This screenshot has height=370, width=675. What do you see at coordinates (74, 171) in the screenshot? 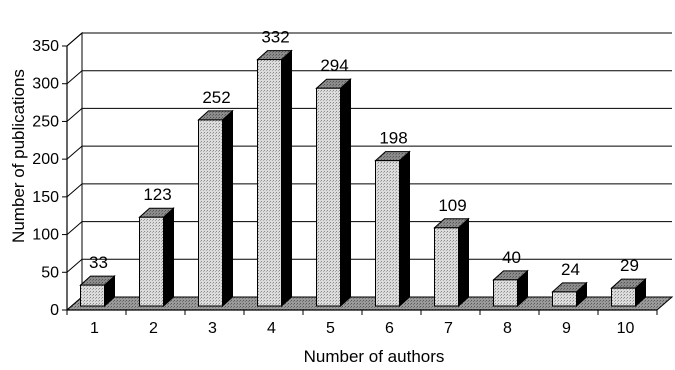
I see `side-wall` at bounding box center [74, 171].